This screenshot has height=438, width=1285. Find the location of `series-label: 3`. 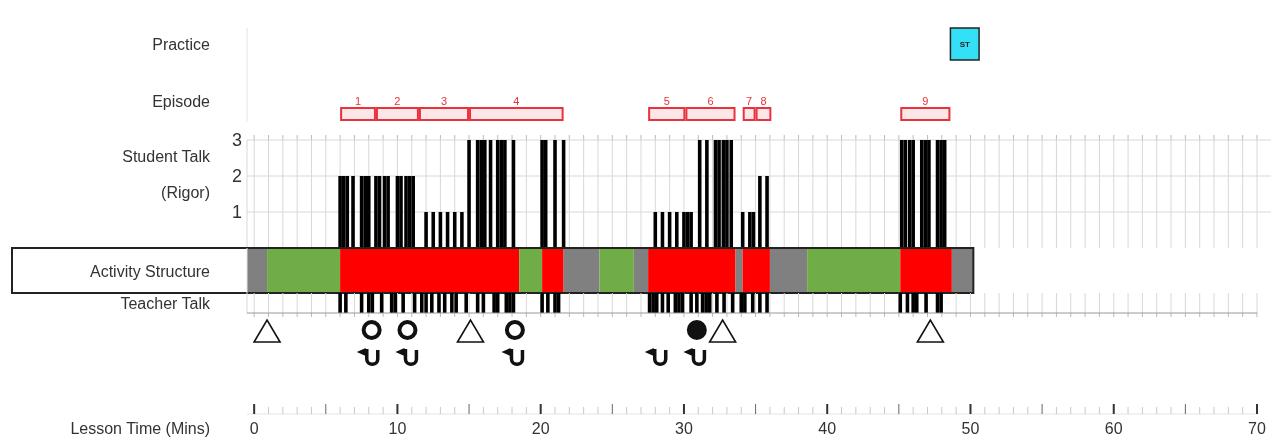

series-label: 3 is located at coordinates (444, 101).